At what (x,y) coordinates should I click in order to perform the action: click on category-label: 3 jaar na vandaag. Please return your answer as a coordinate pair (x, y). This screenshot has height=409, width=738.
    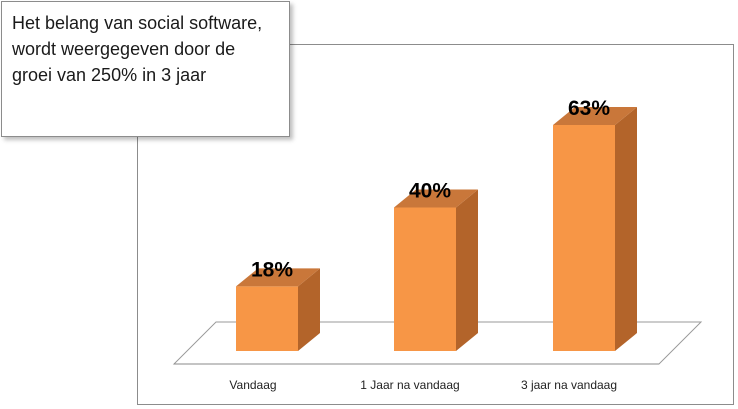
    Looking at the image, I should click on (569, 385).